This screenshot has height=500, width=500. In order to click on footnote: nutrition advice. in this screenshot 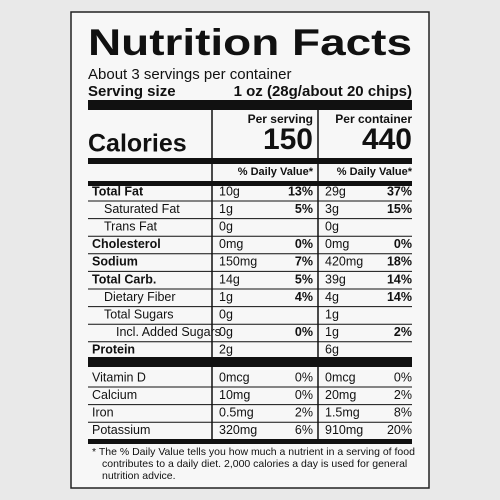, I will do `click(139, 476)`.